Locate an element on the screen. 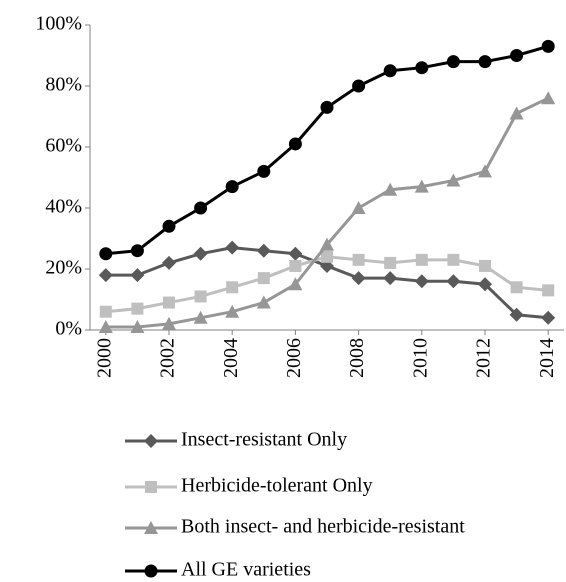 This screenshot has width=566, height=582. x-tick-label: 2014 is located at coordinates (547, 358).